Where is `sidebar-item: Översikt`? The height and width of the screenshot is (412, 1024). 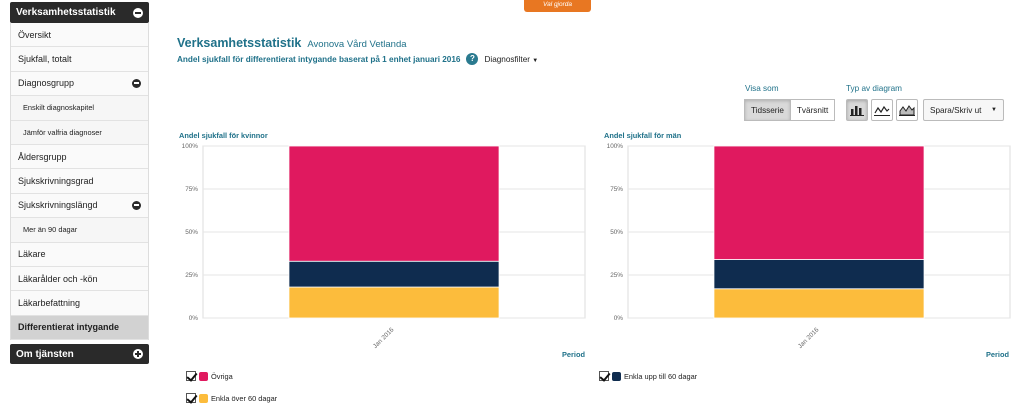 sidebar-item: Översikt is located at coordinates (79, 35).